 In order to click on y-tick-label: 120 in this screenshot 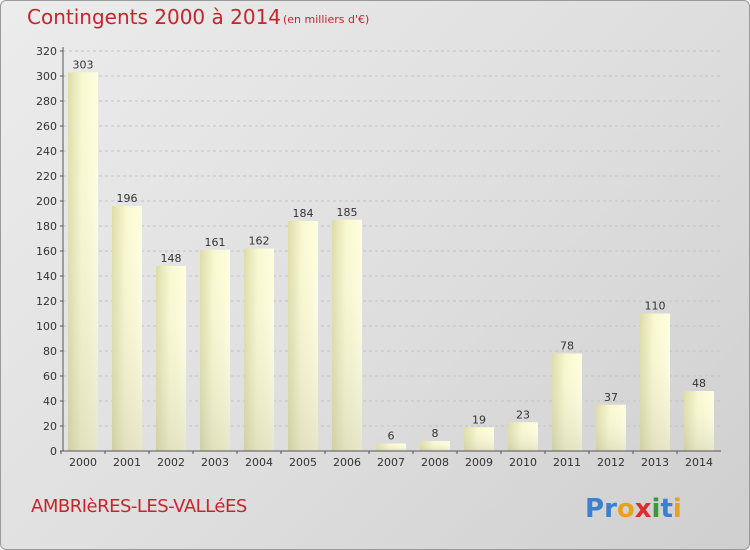, I will do `click(46, 301)`.